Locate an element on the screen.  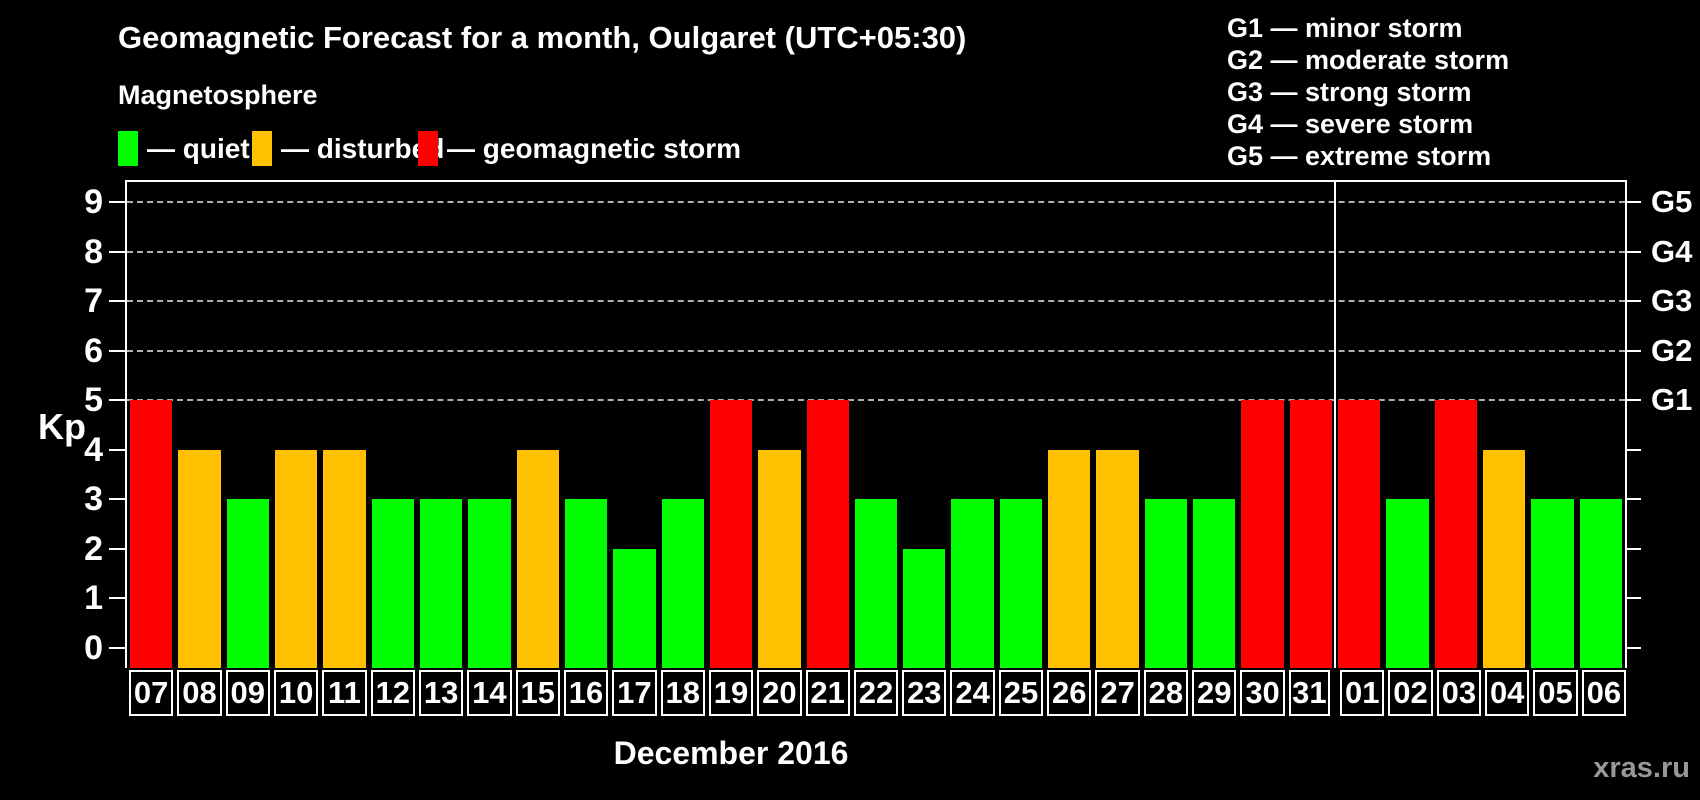
y-tick-label-2: 2 is located at coordinates (93, 548).